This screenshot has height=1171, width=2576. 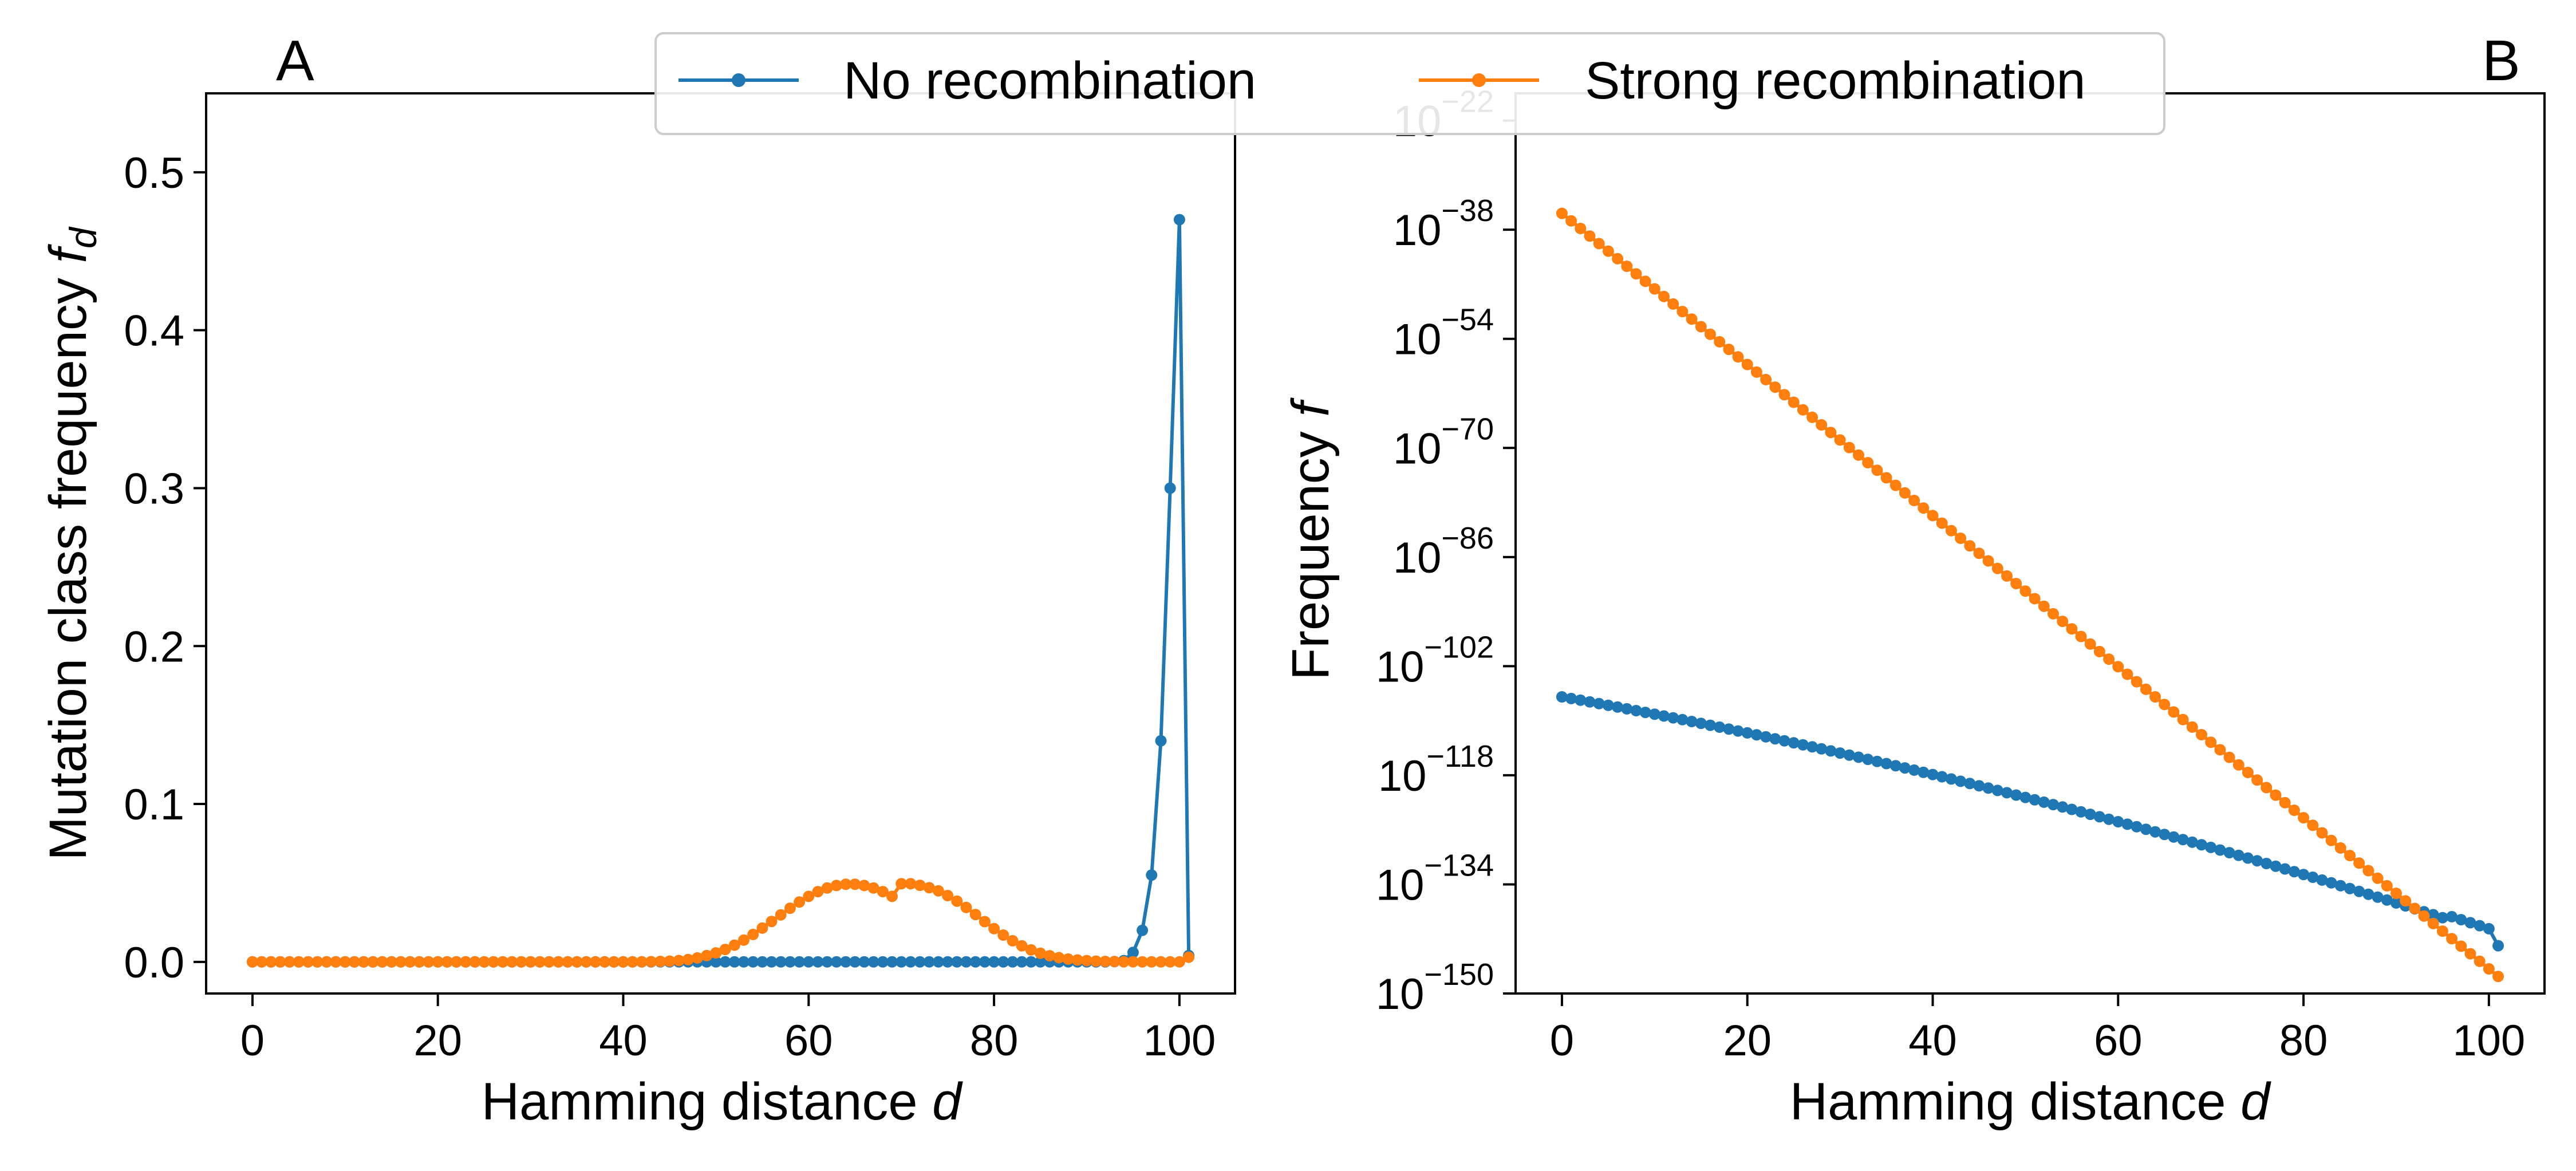 What do you see at coordinates (252, 1040) in the screenshot?
I see `panel-a-x-tick-label-0: 0` at bounding box center [252, 1040].